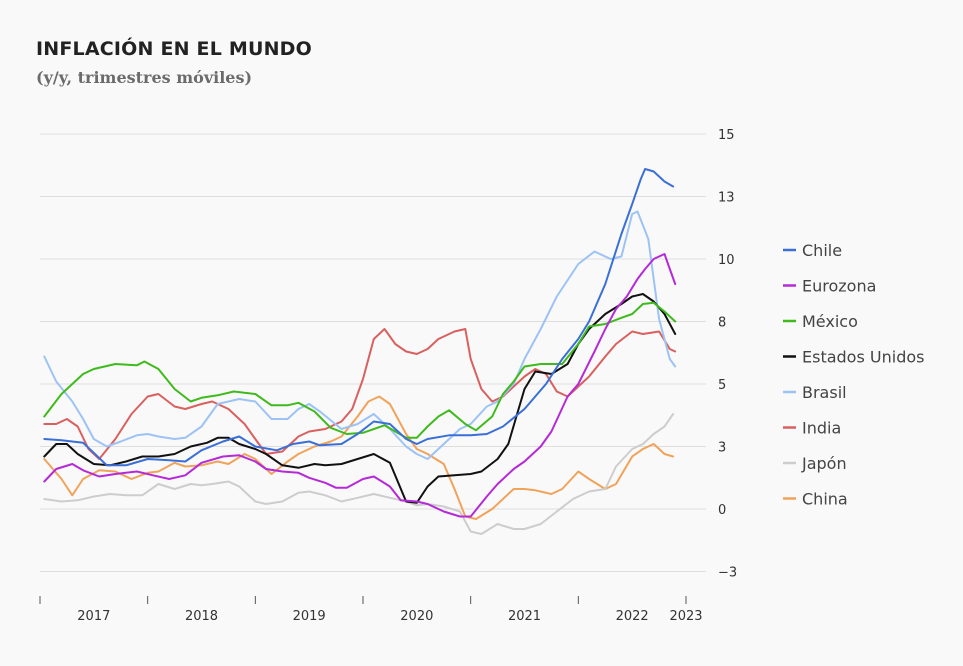  I want to click on x-tick-label: 2019, so click(309, 616).